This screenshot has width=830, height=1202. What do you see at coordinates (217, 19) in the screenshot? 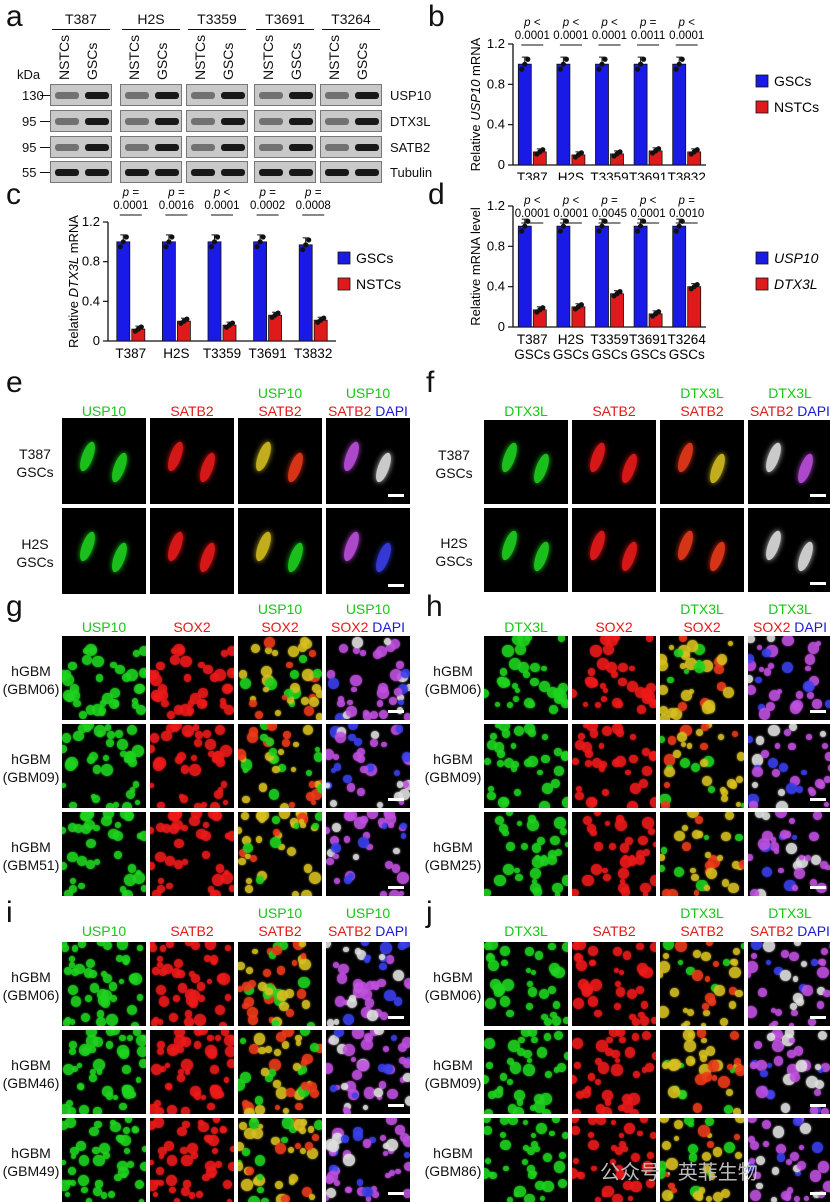
I see `cell-line-label: T3359` at bounding box center [217, 19].